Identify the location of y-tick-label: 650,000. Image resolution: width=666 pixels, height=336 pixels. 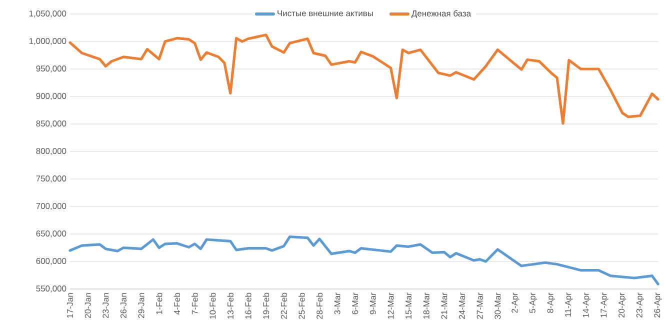
(51, 234).